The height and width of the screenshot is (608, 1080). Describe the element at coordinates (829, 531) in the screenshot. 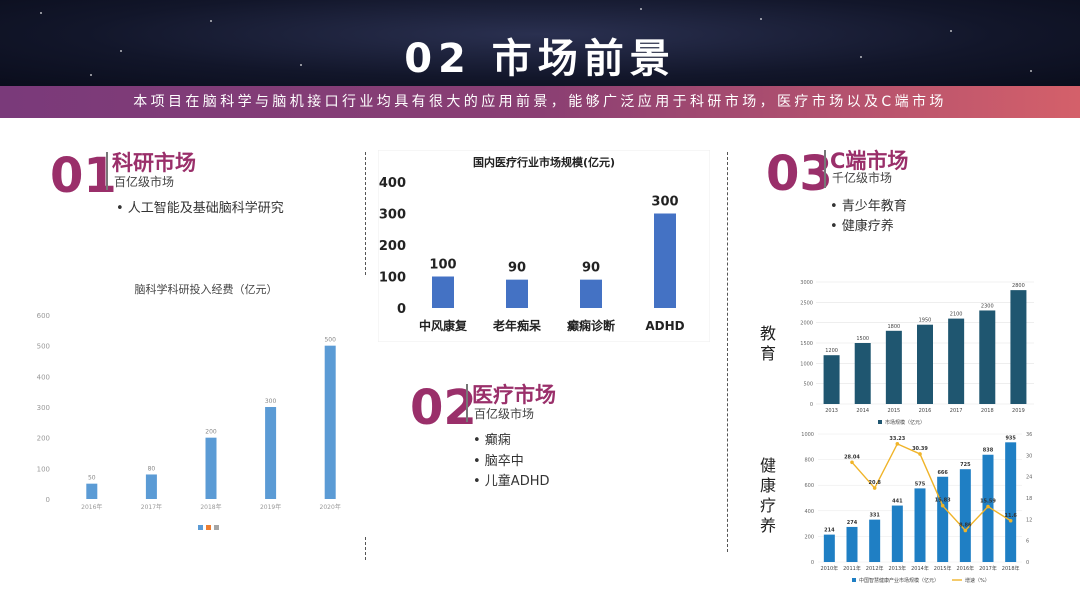

I see `data-label: 214` at that location.